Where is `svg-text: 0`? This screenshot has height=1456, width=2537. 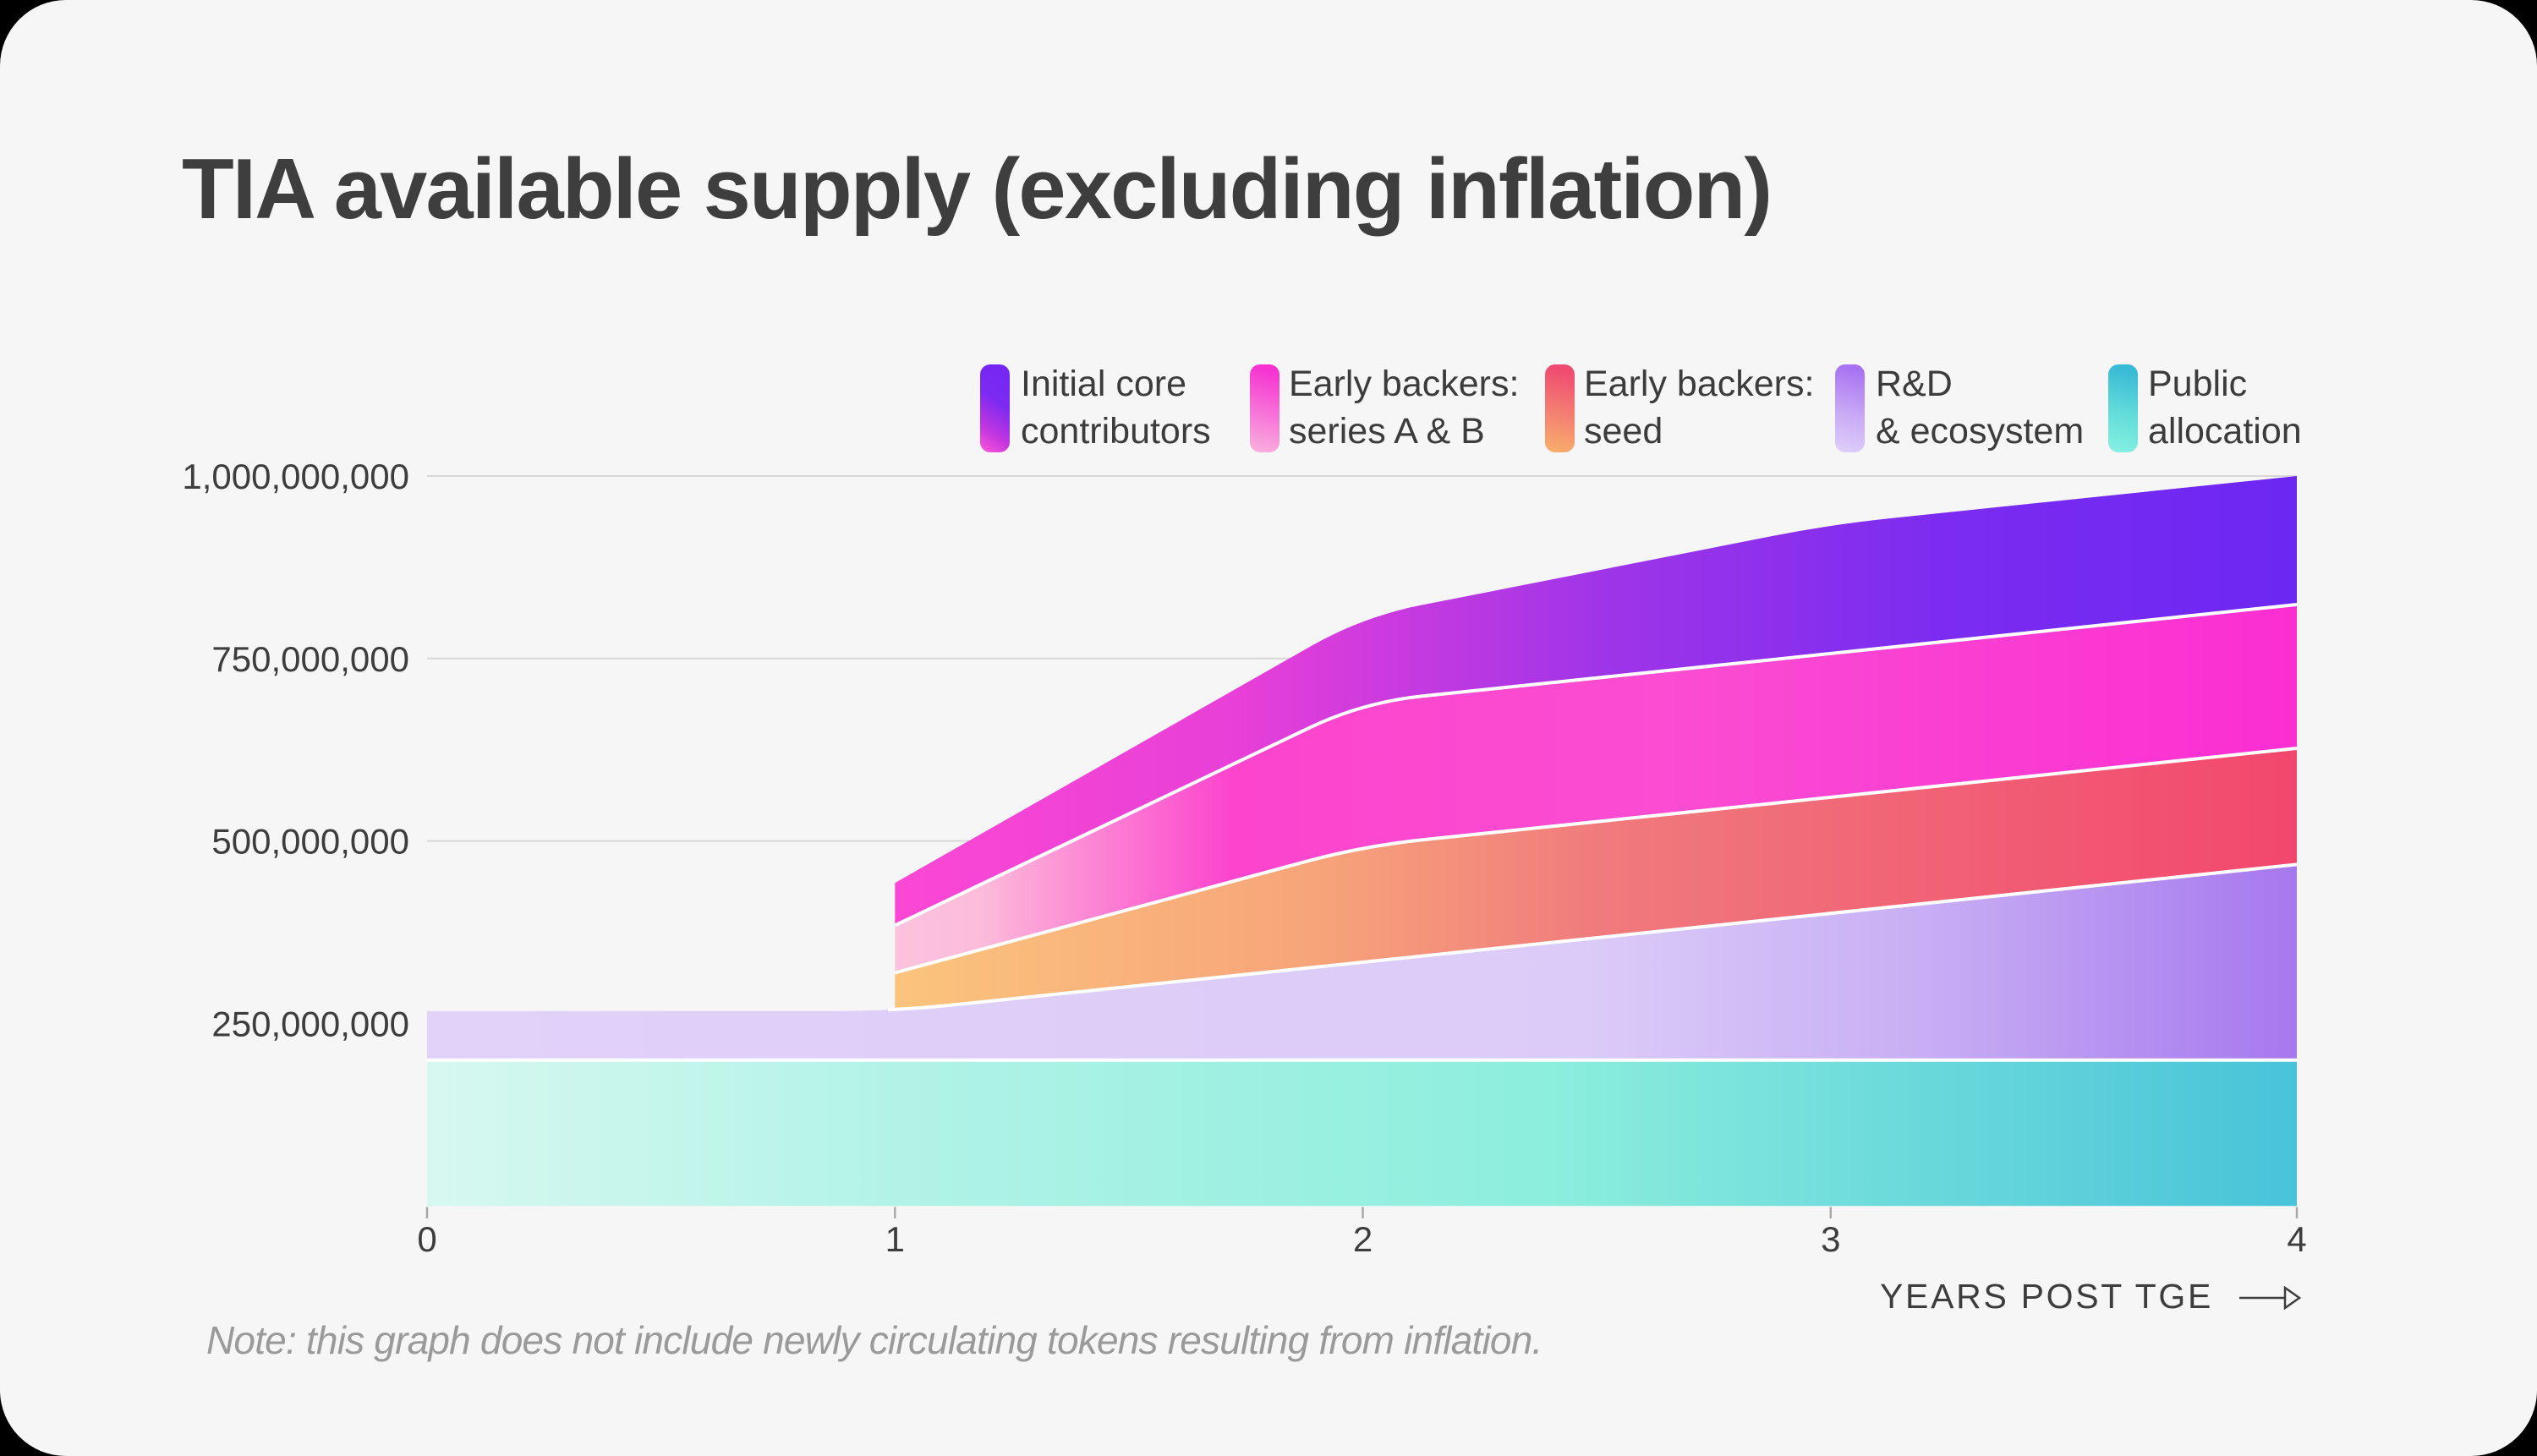
svg-text: 0 is located at coordinates (426, 1239).